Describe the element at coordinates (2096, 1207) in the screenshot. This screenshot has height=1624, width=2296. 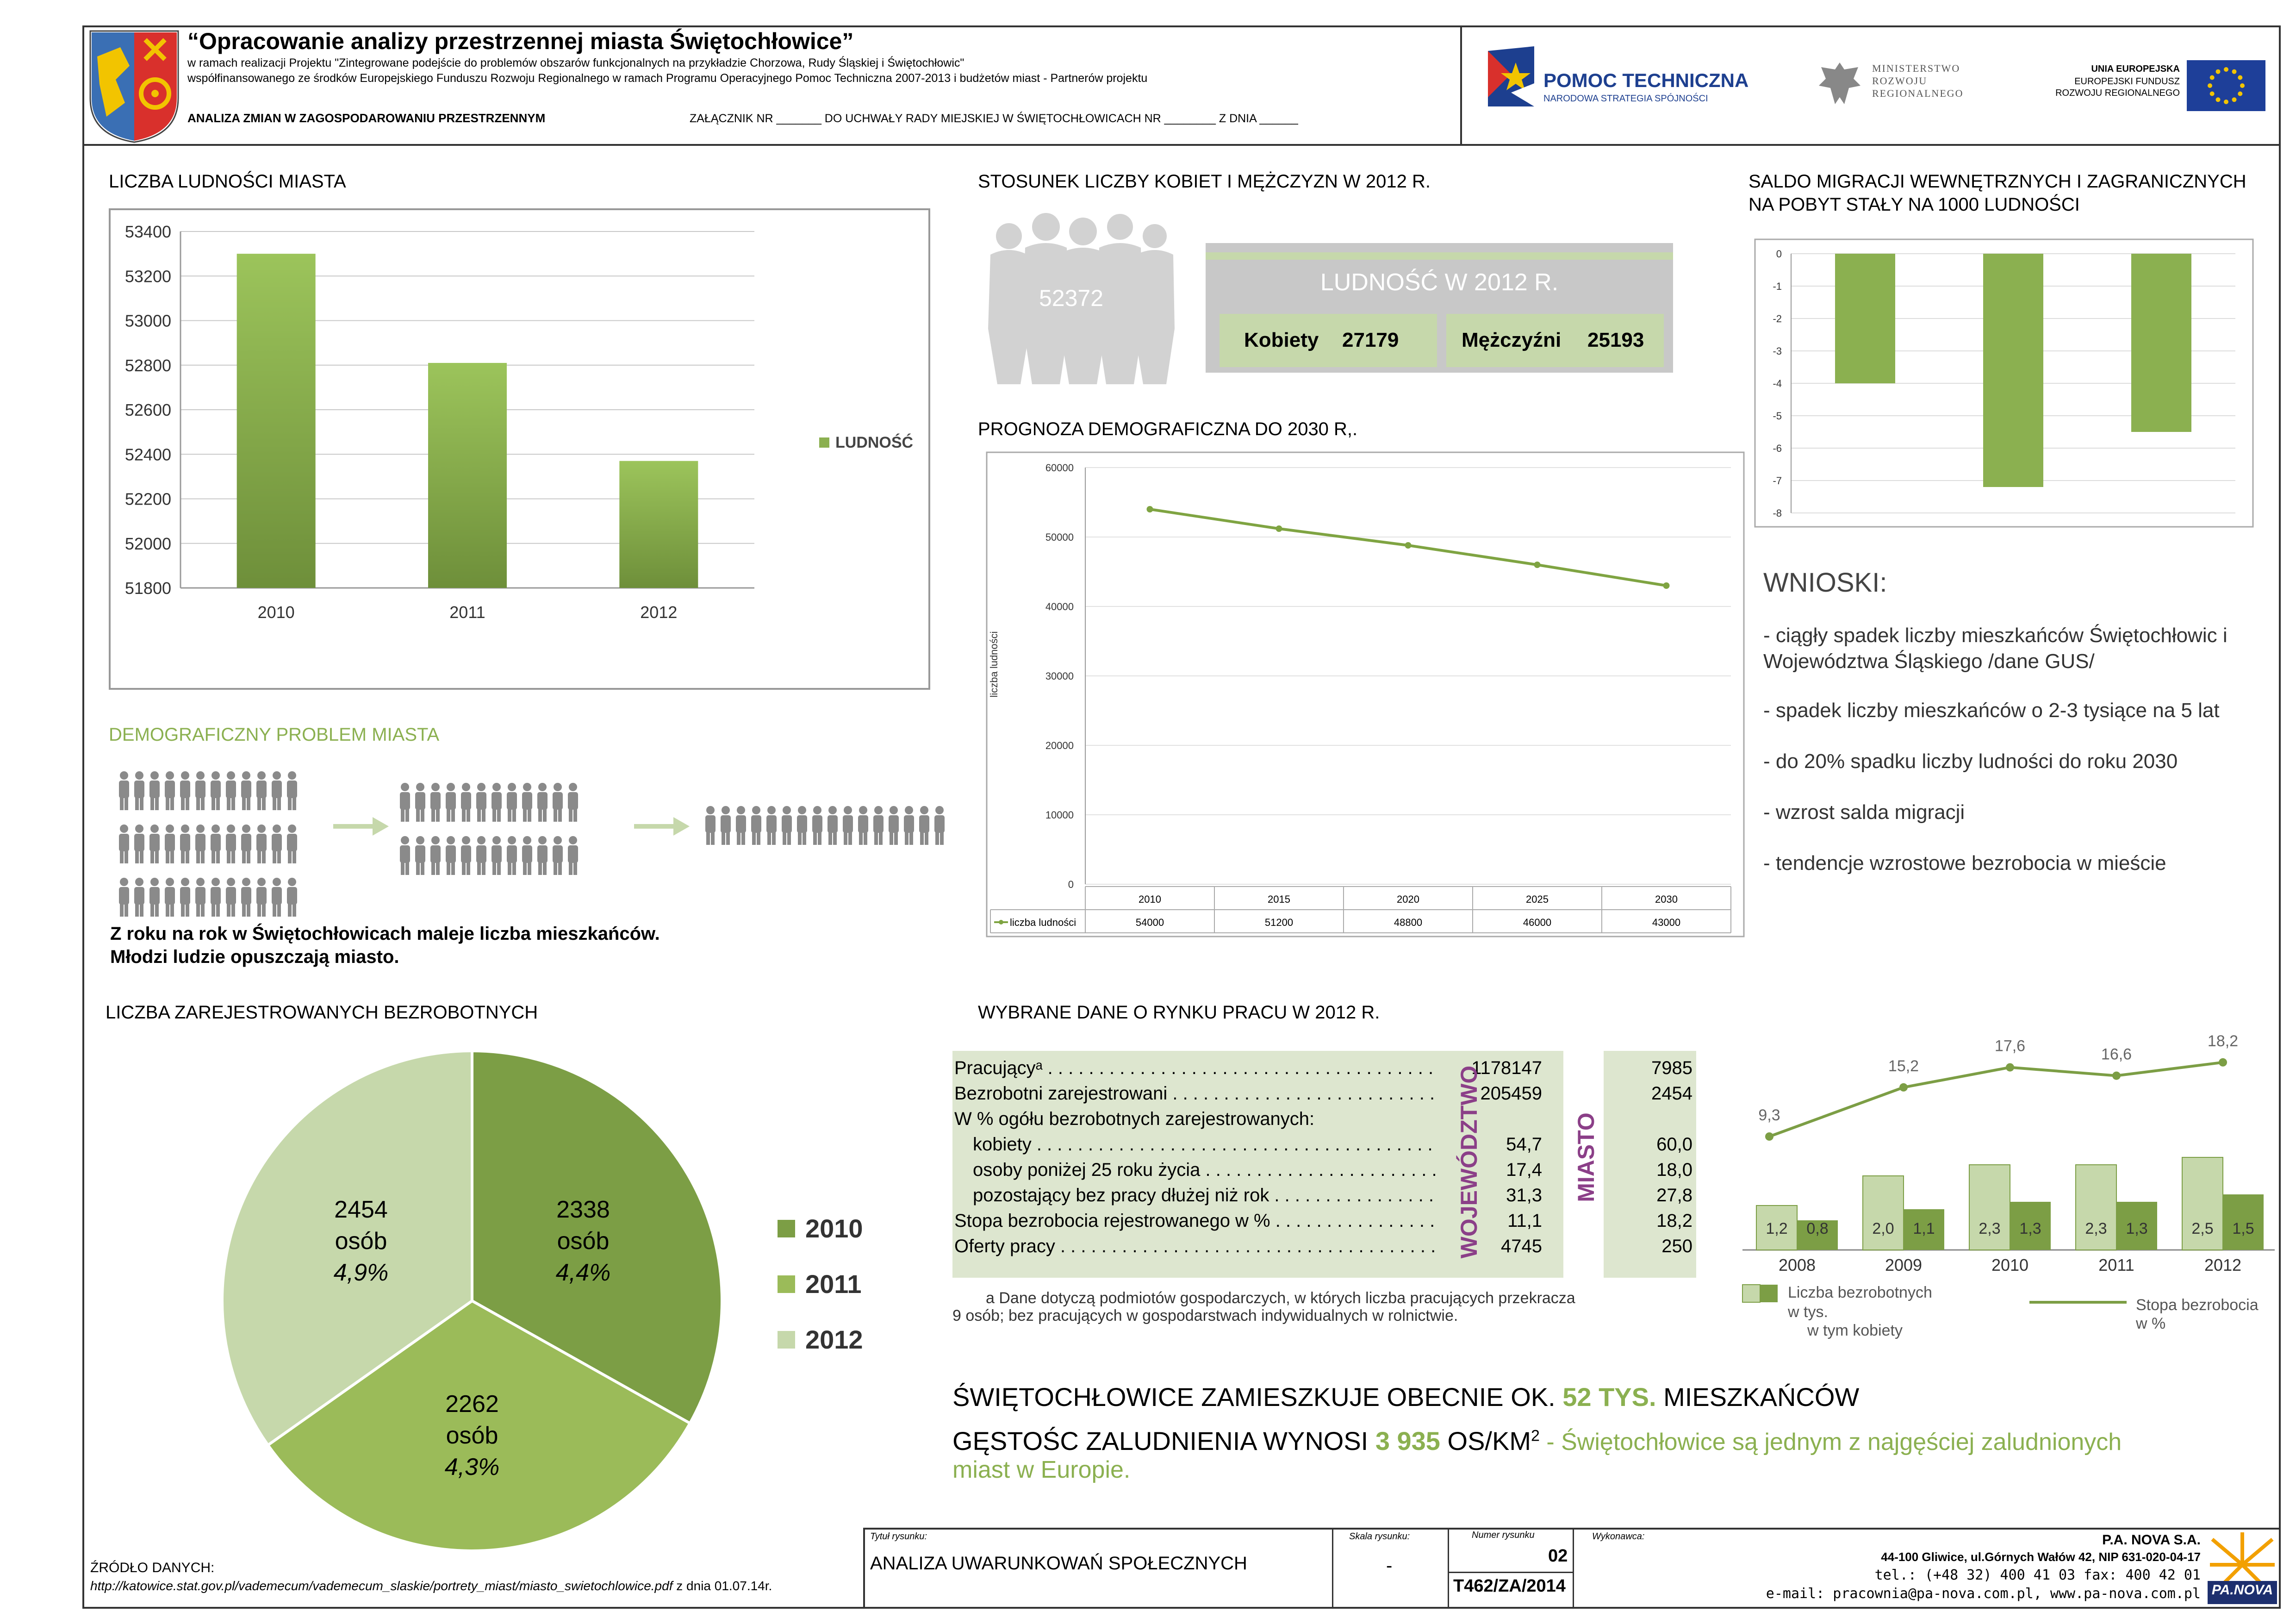
I see `unemployed-bar` at that location.